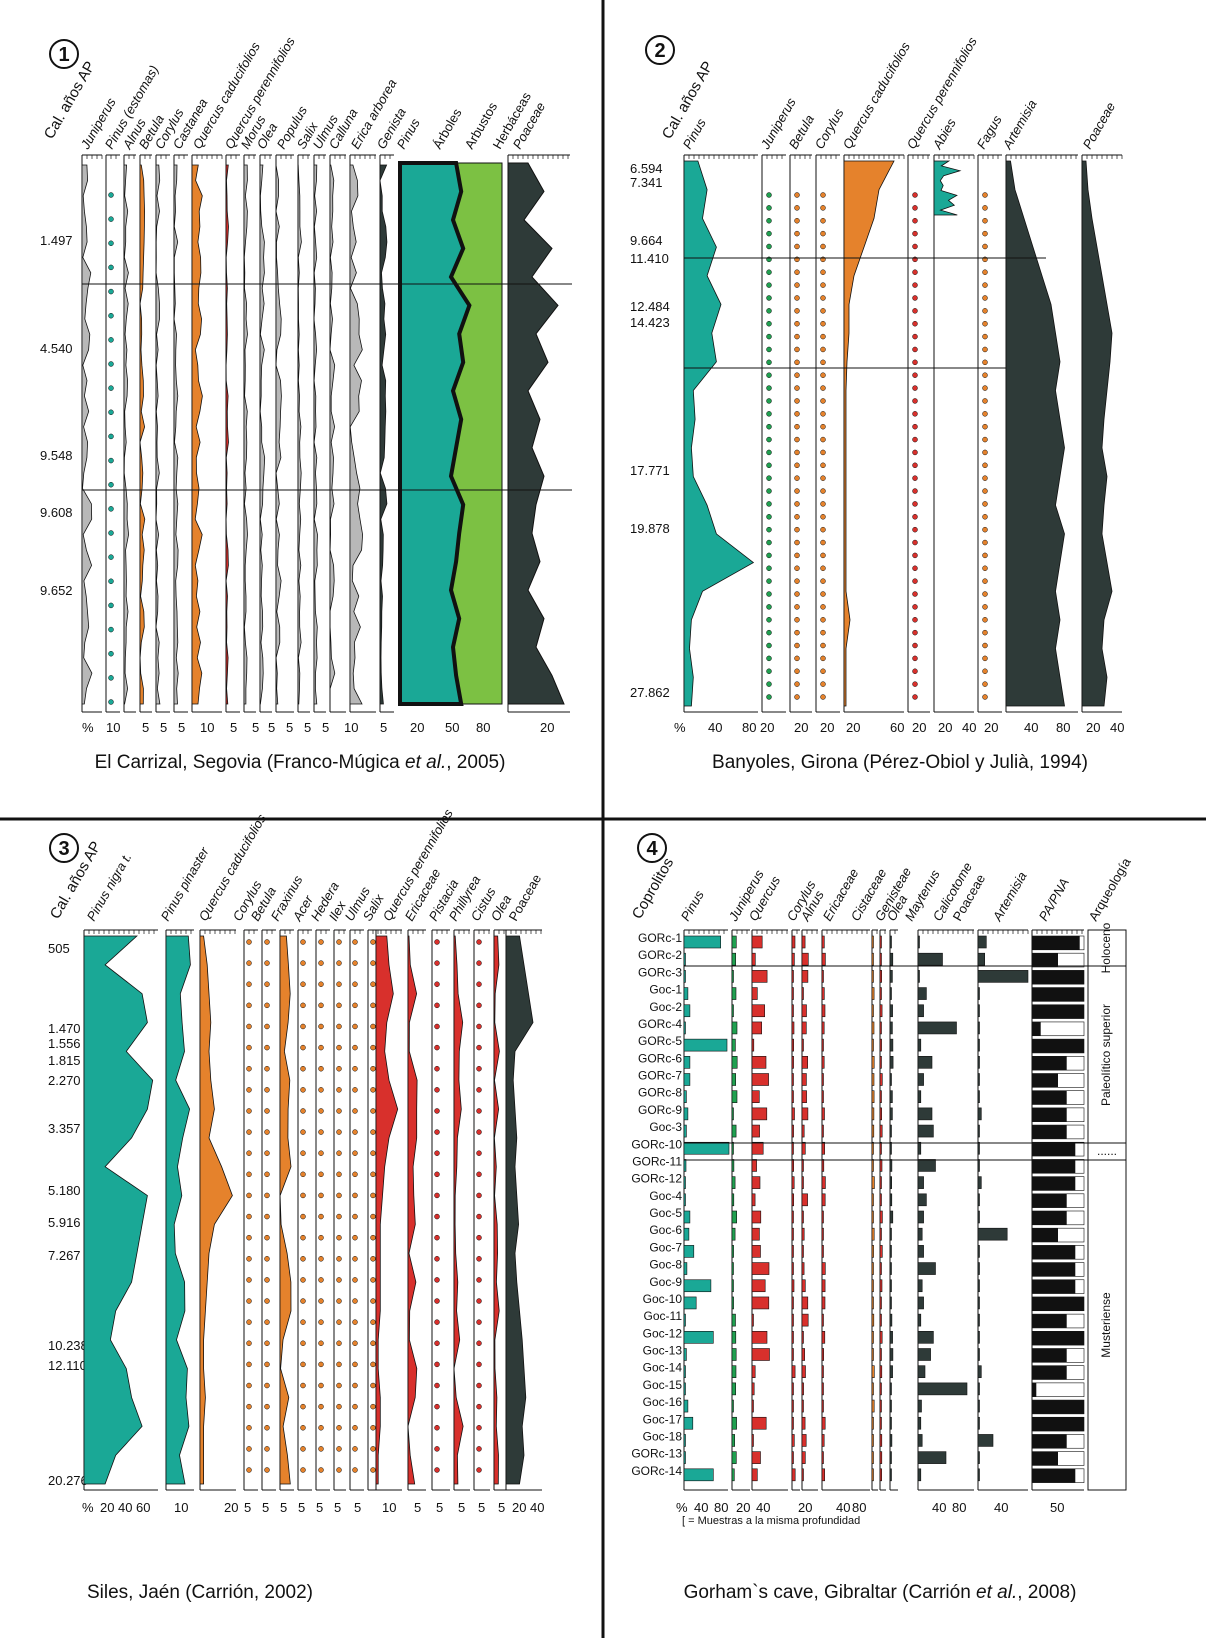  Describe the element at coordinates (332, 434) in the screenshot. I see `panel-1-col-13-area` at that location.